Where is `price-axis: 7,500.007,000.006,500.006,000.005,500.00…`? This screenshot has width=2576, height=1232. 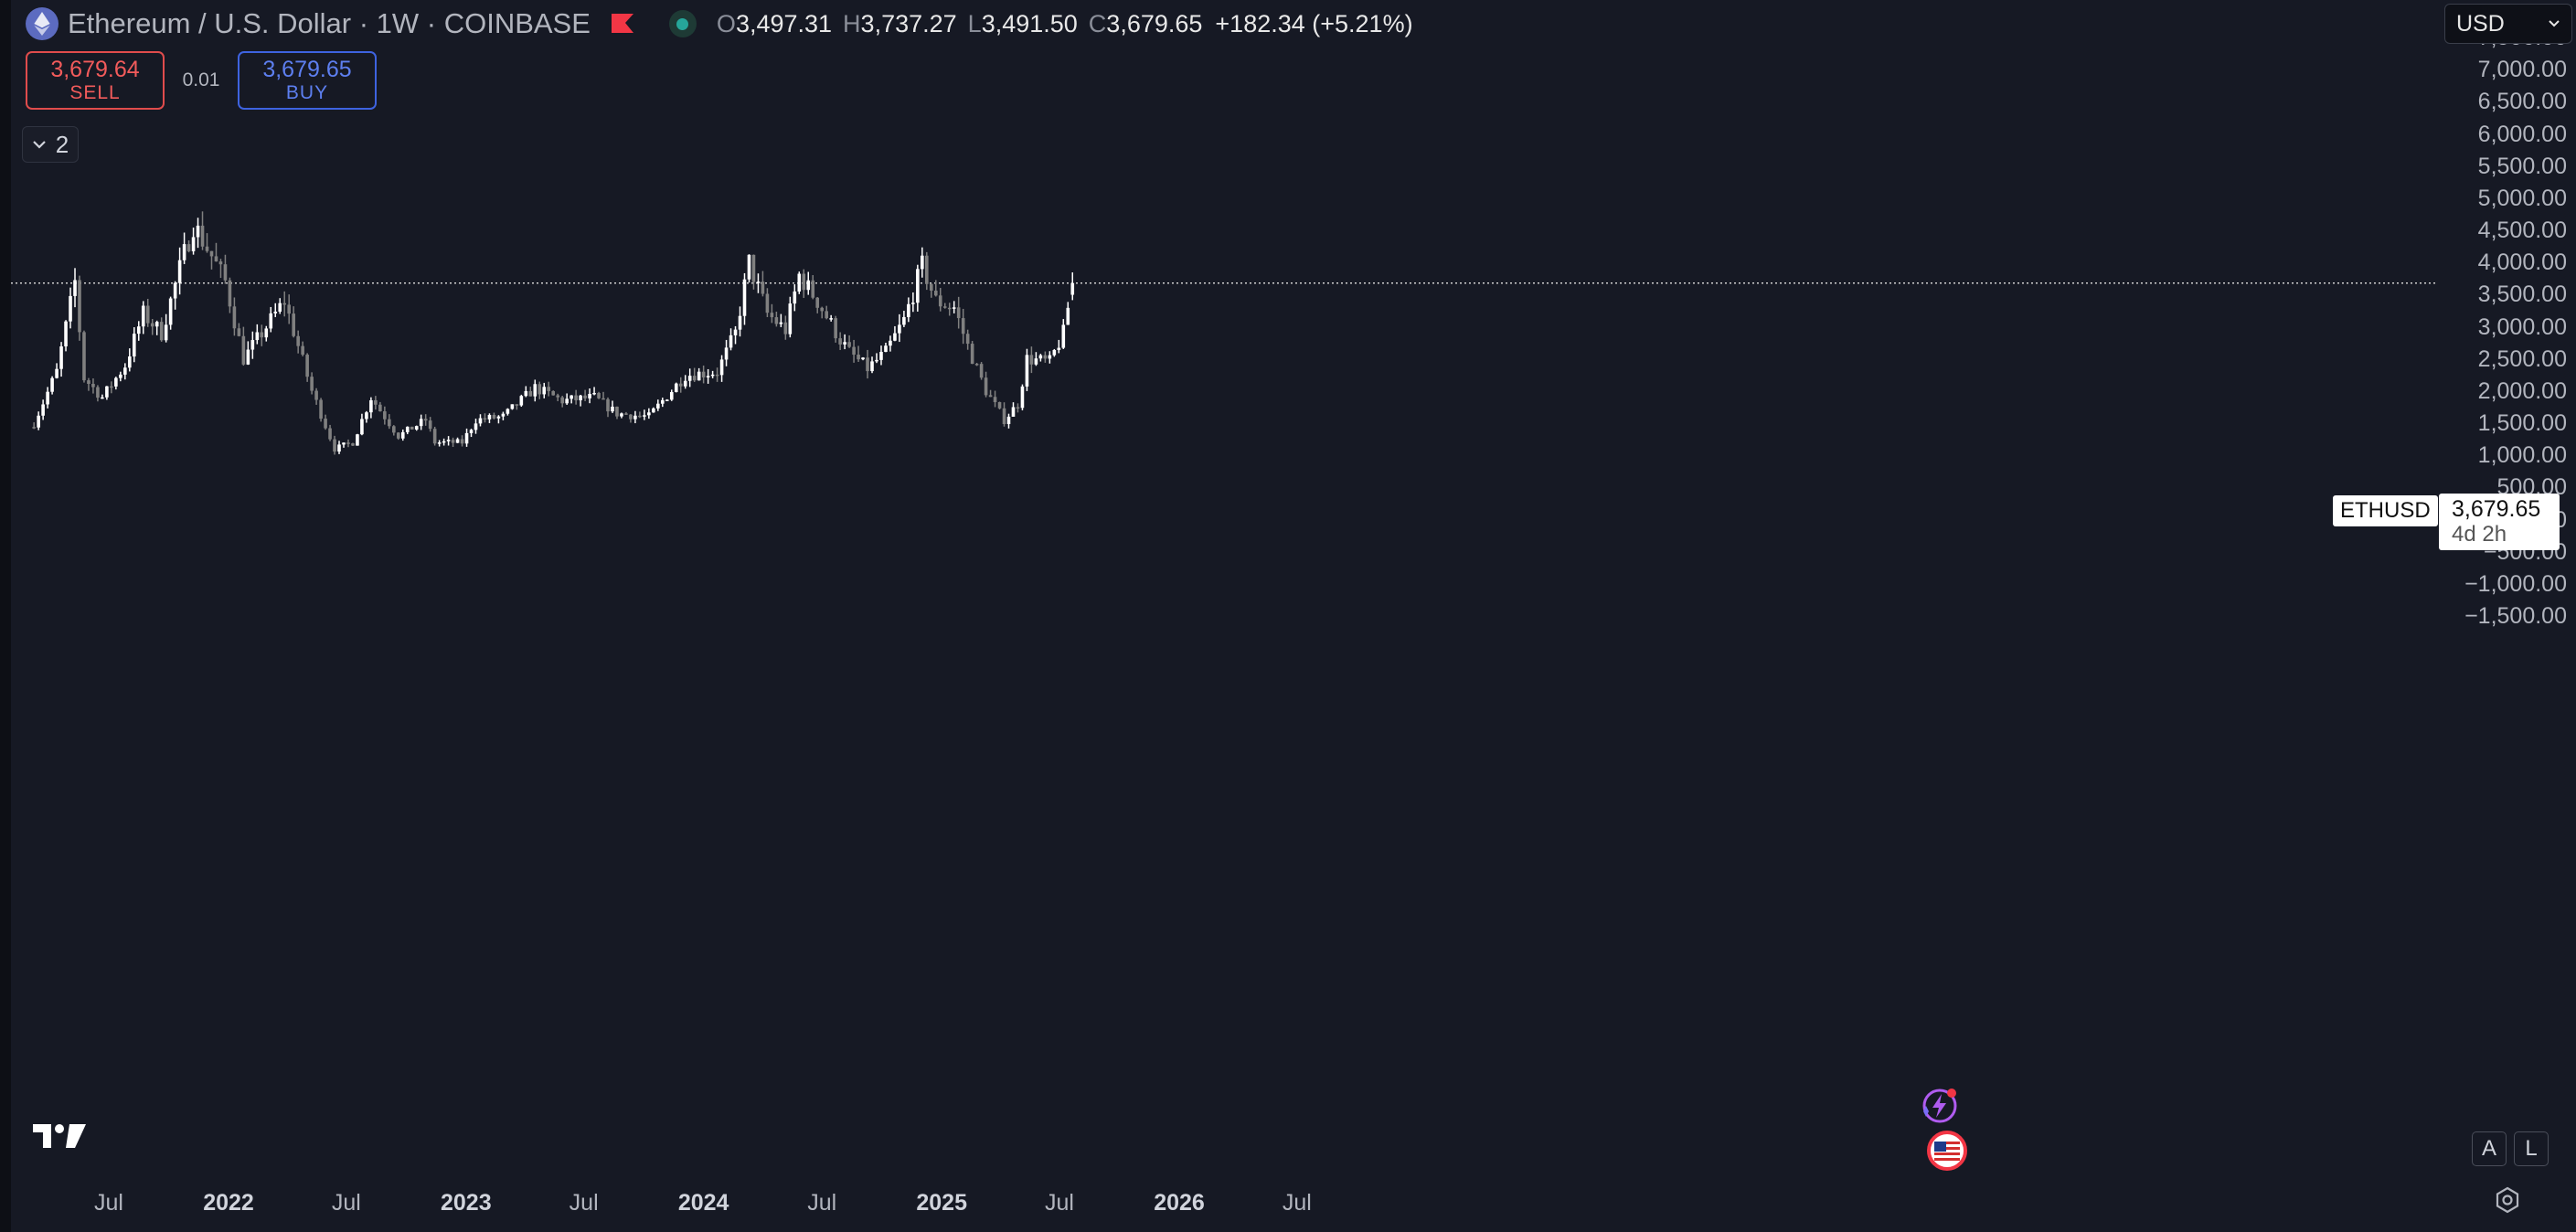 price-axis: 7,500.007,000.006,500.006,000.005,500.00… is located at coordinates (2507, 589).